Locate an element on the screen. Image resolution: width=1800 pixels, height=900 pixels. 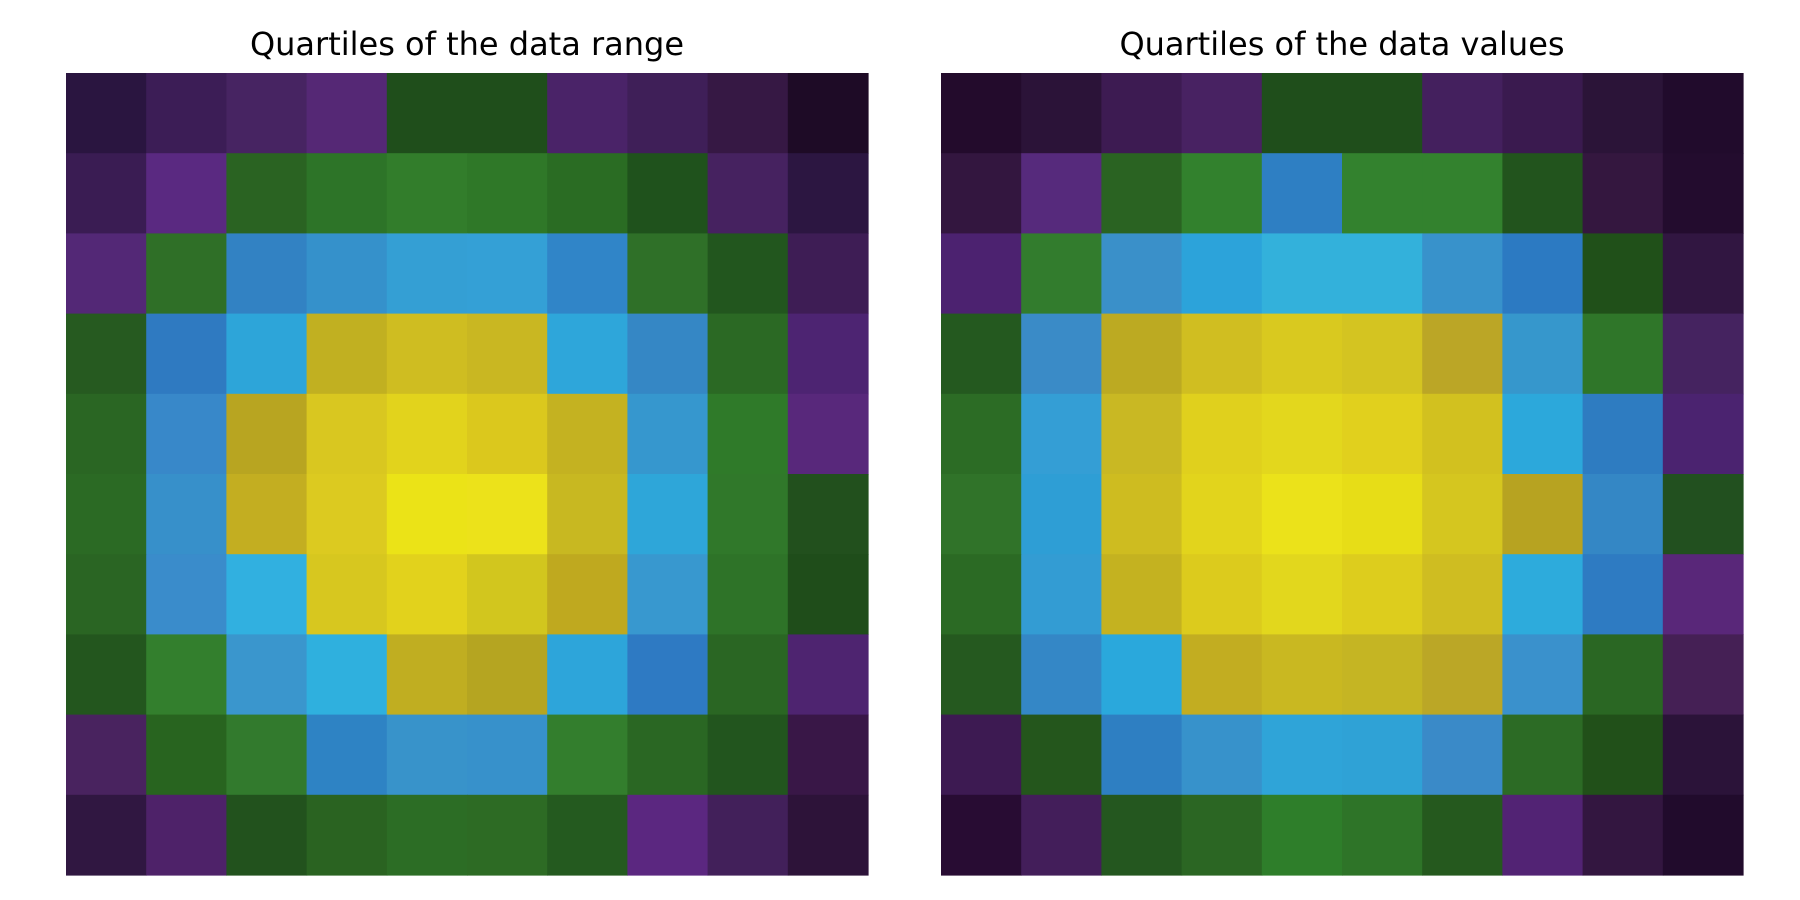
heatmap-cell-left-r9-c7 is located at coordinates (668, 835).